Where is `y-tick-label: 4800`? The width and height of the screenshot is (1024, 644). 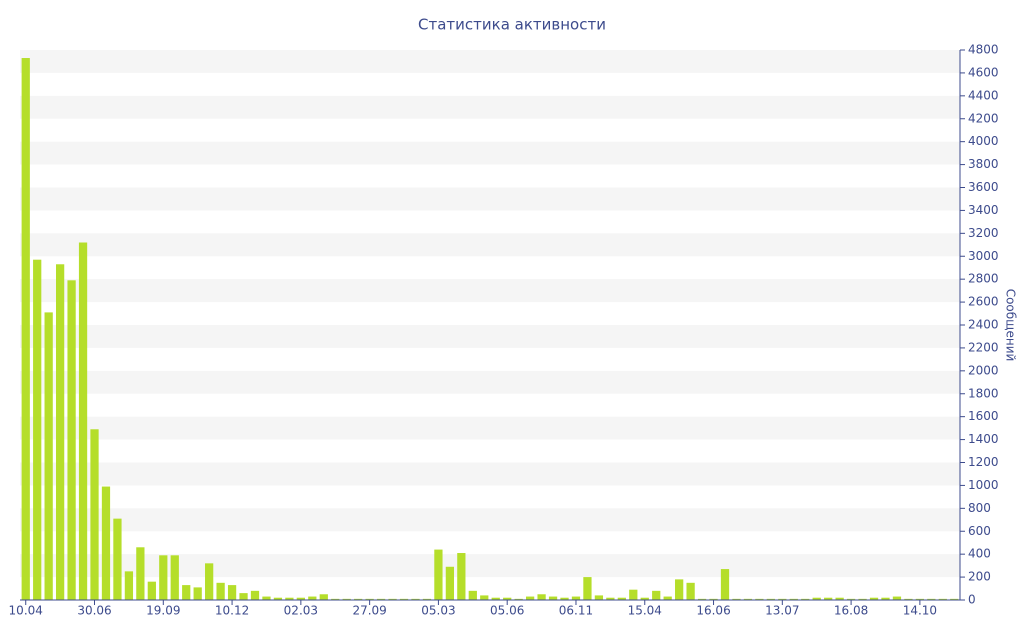
y-tick-label: 4800 is located at coordinates (983, 50).